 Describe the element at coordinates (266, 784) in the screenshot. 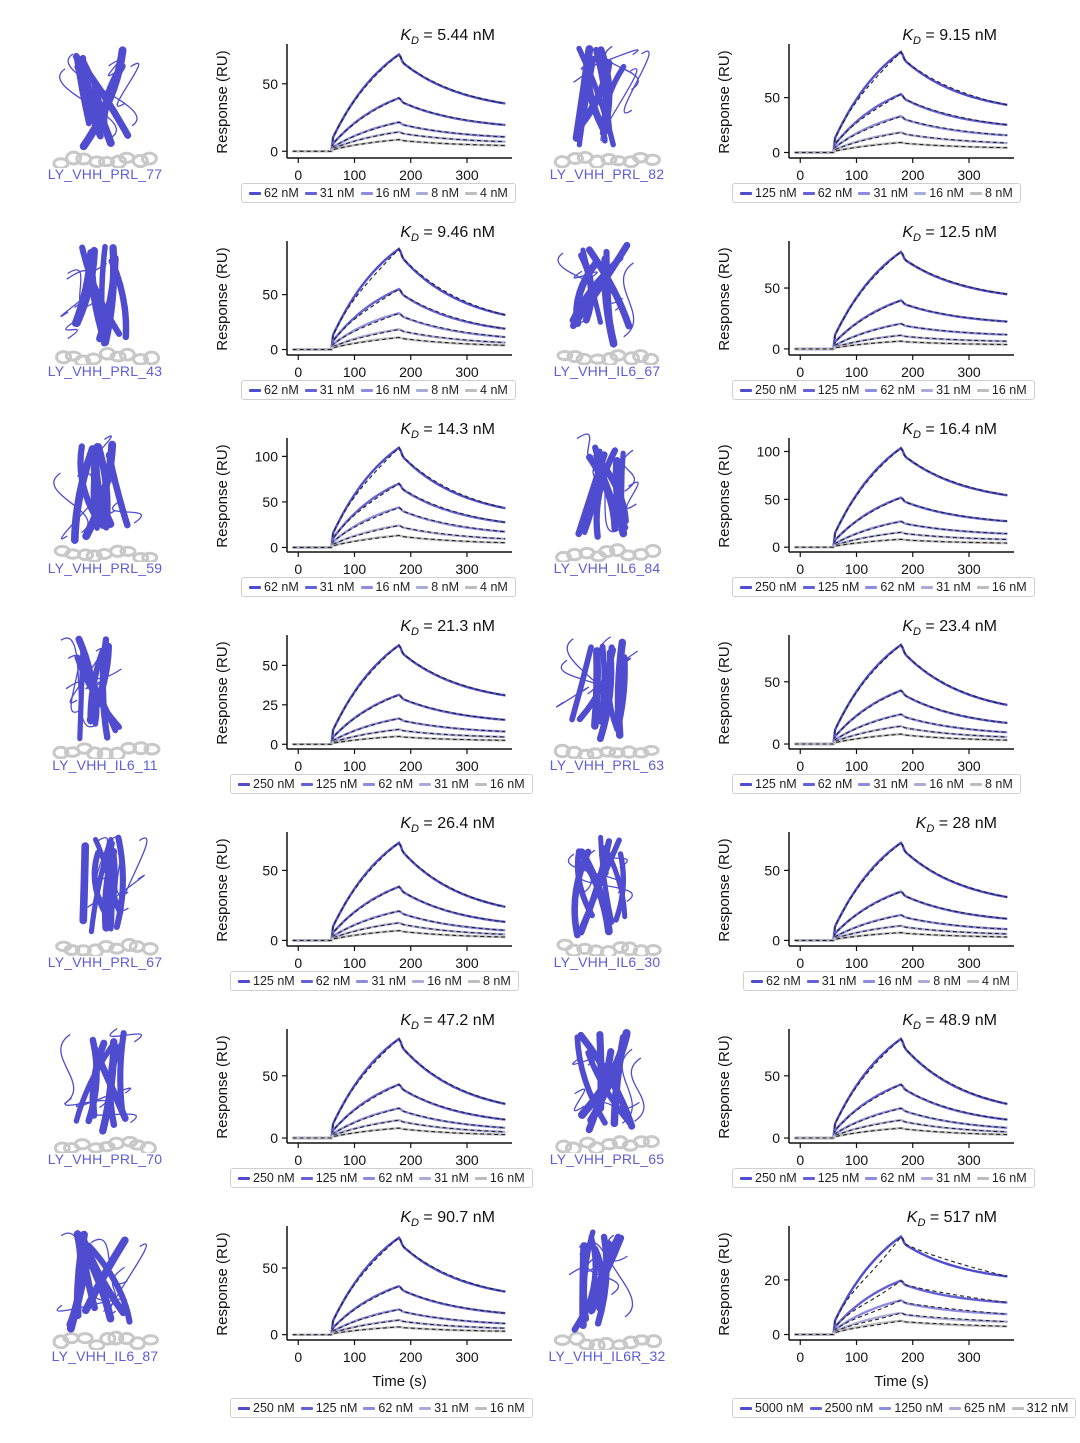

I see `legend-entry: 250 nM` at that location.